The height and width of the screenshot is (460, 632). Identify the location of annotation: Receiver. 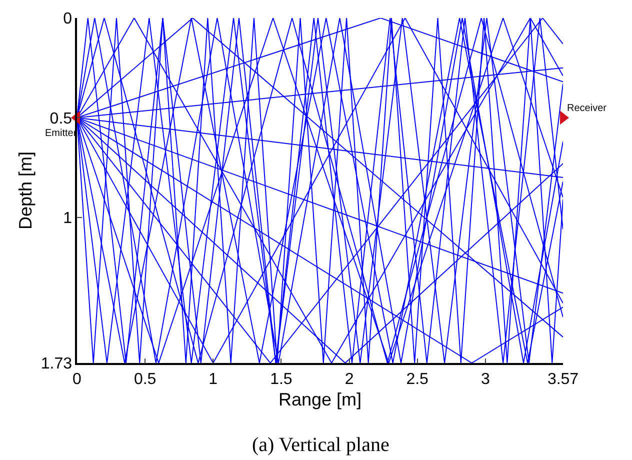
(587, 108).